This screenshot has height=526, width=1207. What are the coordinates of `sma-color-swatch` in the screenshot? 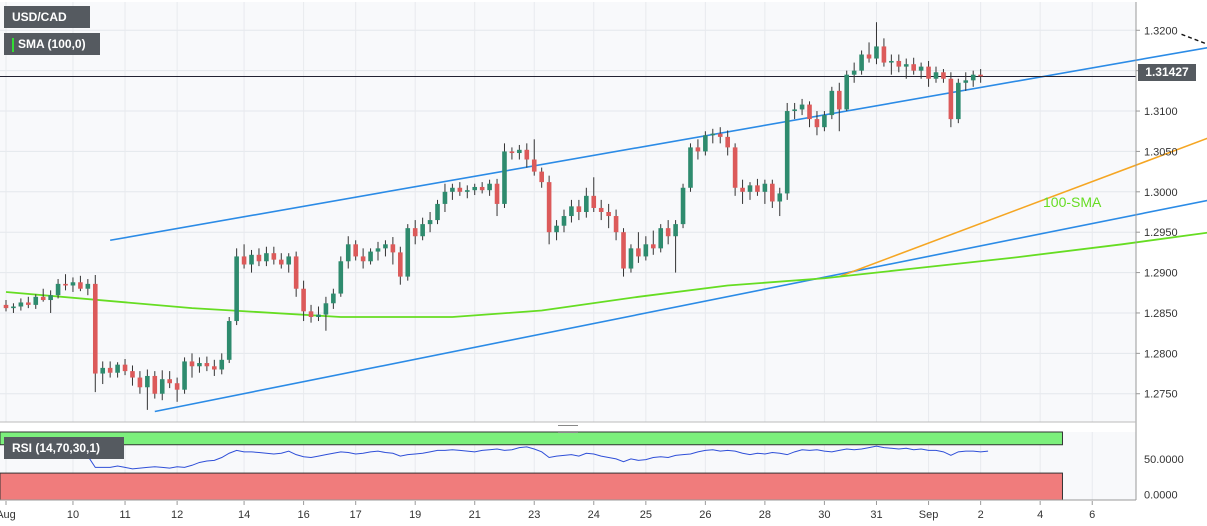 It's located at (13, 44).